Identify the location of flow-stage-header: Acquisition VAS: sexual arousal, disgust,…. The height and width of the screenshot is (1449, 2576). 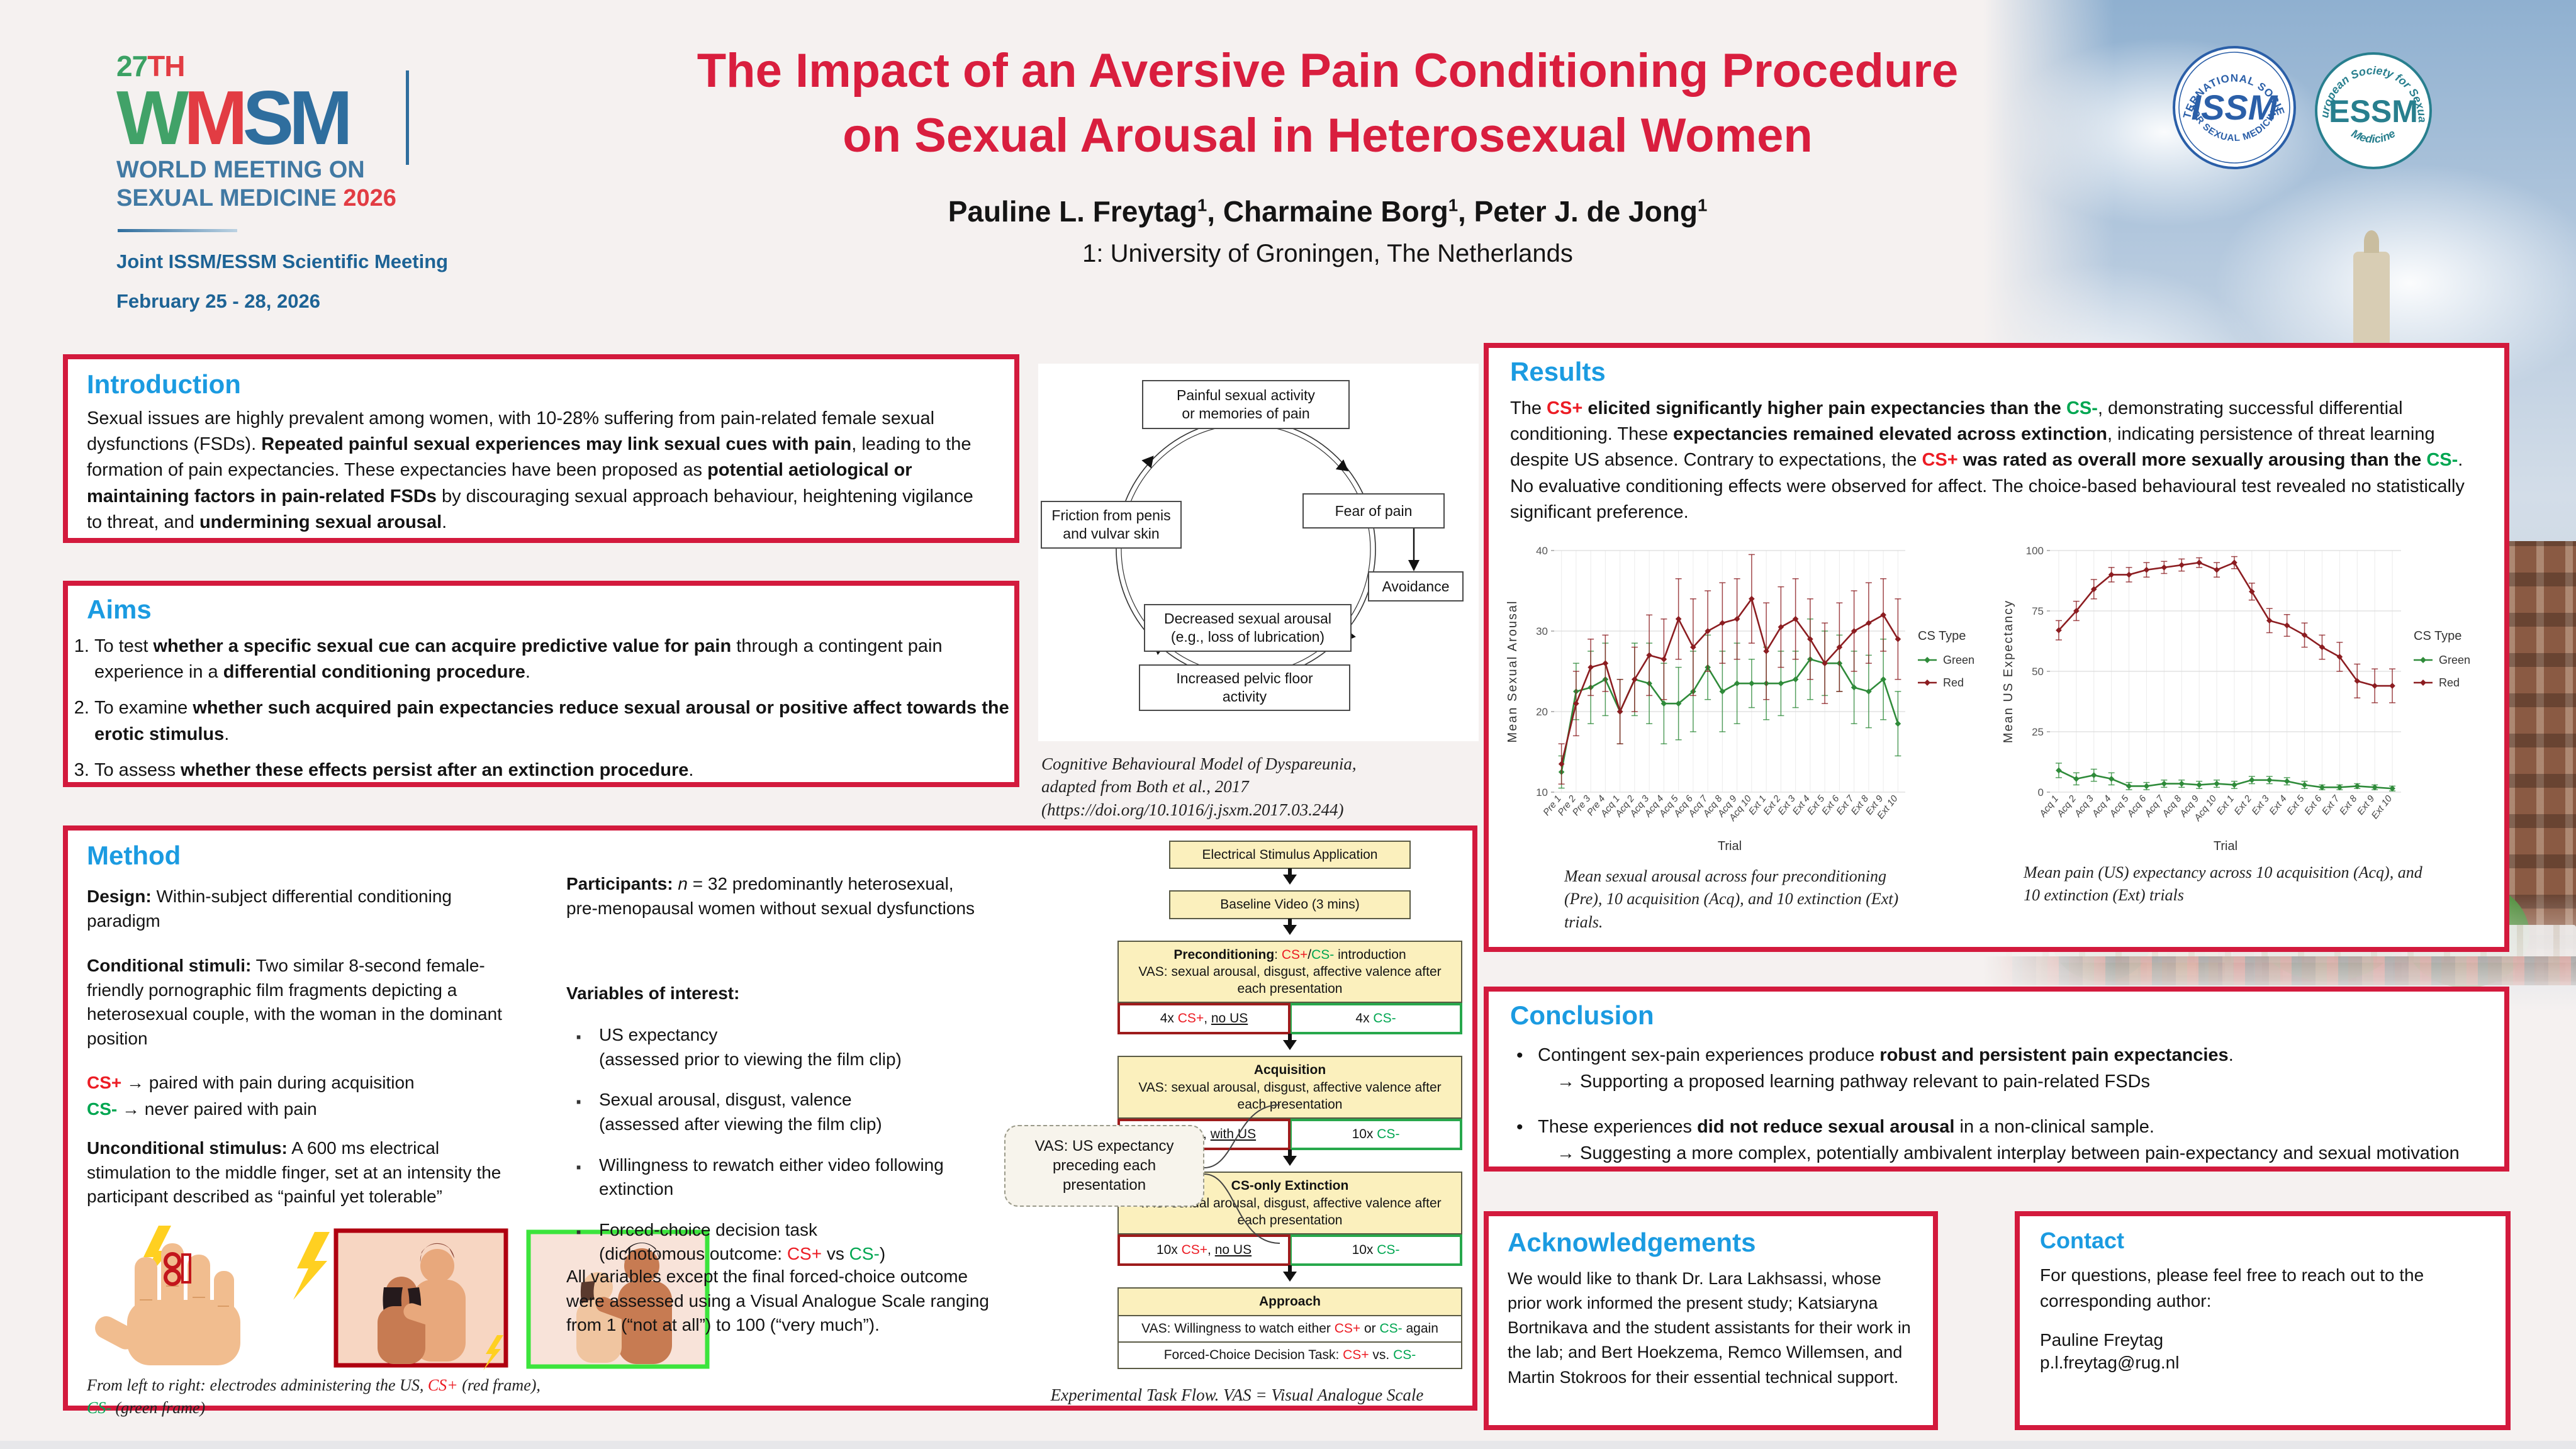
(1289, 1087).